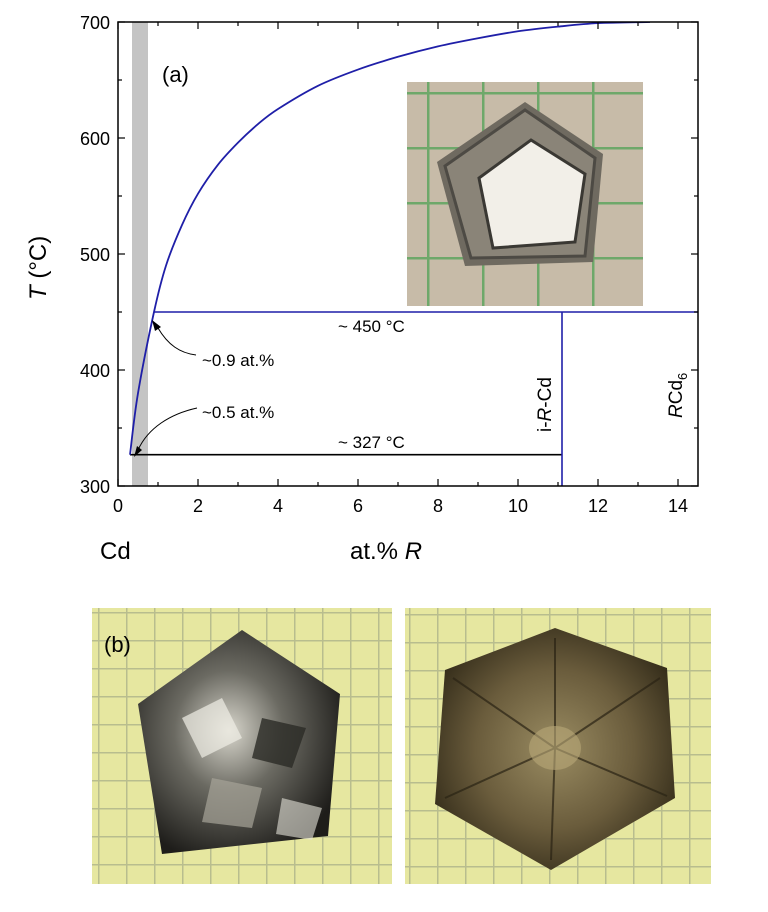 Image resolution: width=768 pixels, height=912 pixels. Describe the element at coordinates (438, 506) in the screenshot. I see `x-tick-label: 8` at that location.